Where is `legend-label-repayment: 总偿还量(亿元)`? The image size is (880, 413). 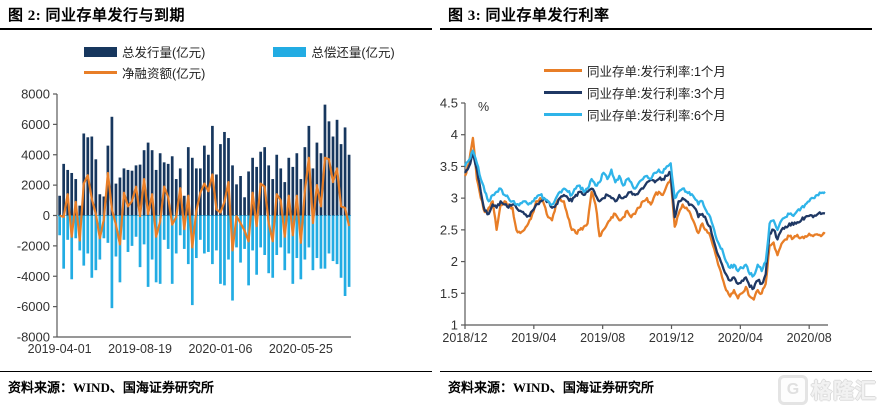
legend-label-repayment: 总偿还量(亿元) is located at coordinates (353, 53).